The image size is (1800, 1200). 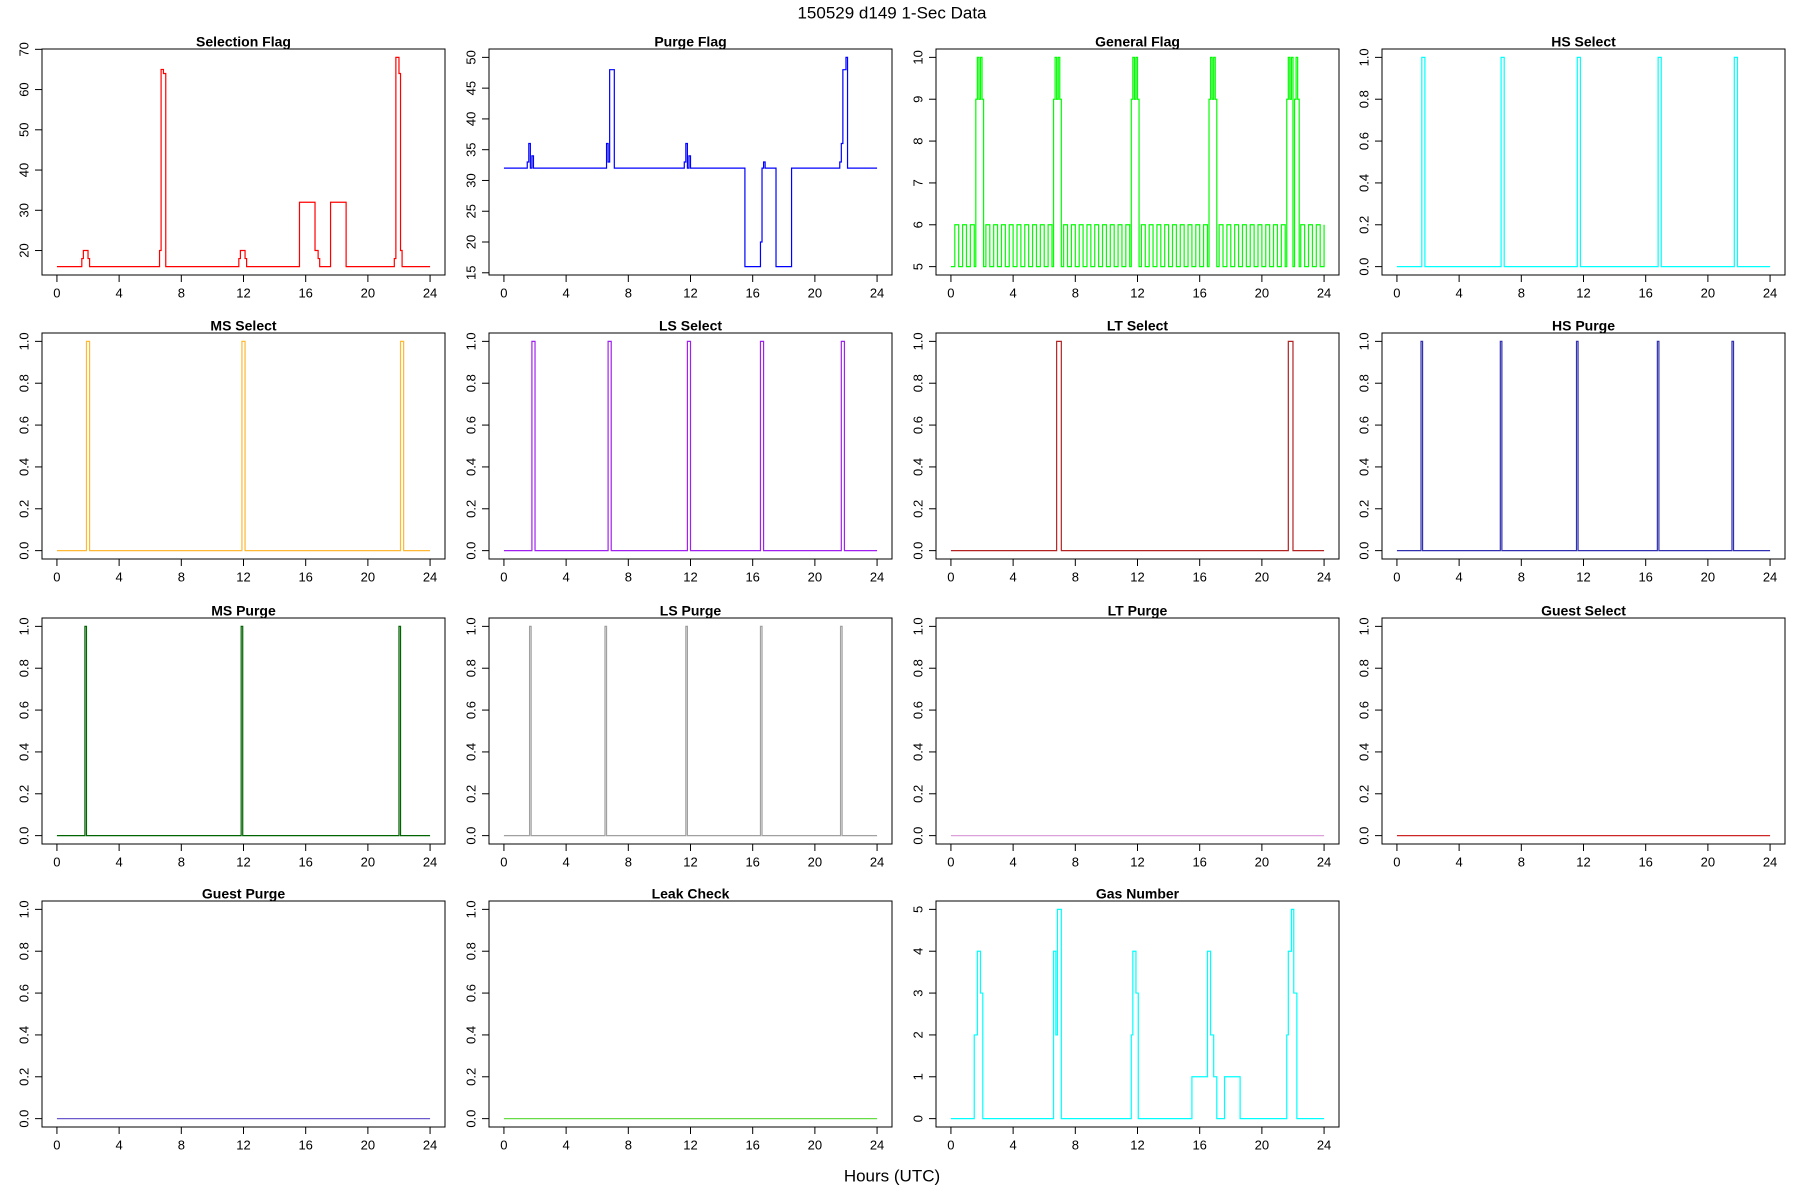 I want to click on y-tick-label: 7, so click(x=917, y=182).